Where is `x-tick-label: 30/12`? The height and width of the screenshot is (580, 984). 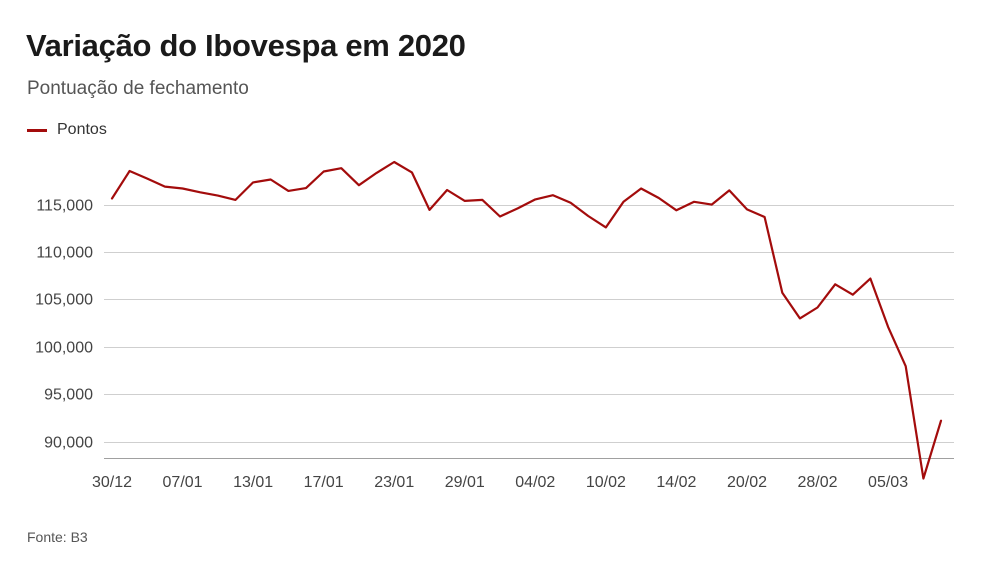 x-tick-label: 30/12 is located at coordinates (112, 482).